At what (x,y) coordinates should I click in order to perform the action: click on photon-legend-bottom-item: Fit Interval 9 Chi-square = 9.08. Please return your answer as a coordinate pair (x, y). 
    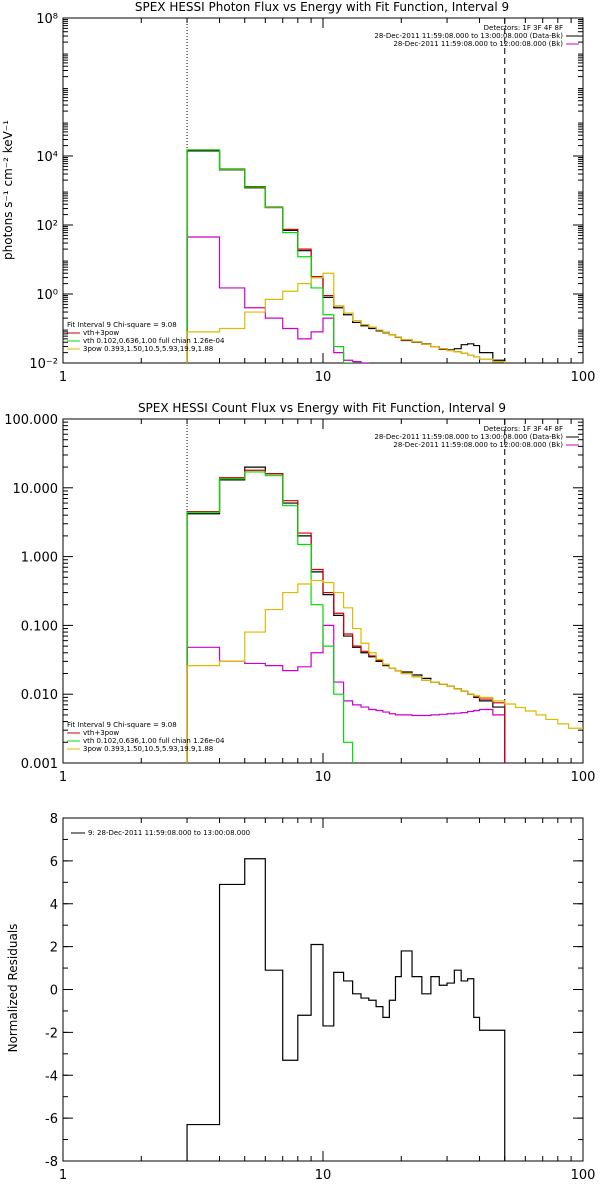
    Looking at the image, I should click on (122, 325).